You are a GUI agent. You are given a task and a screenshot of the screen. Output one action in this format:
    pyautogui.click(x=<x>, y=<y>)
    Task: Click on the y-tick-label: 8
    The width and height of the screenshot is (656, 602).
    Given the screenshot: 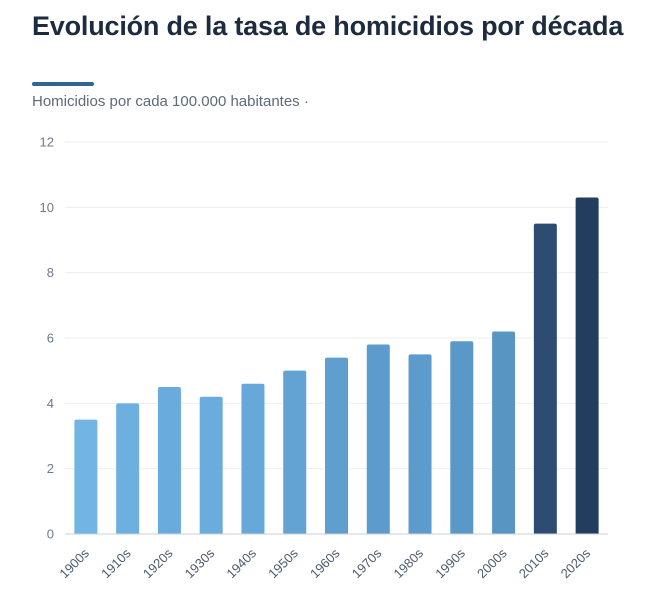 What is the action you would take?
    pyautogui.click(x=50, y=272)
    